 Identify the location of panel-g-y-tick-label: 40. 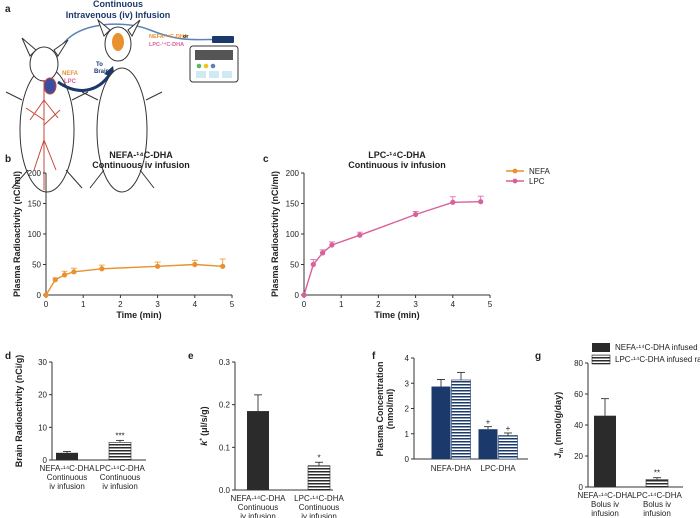
(578, 425).